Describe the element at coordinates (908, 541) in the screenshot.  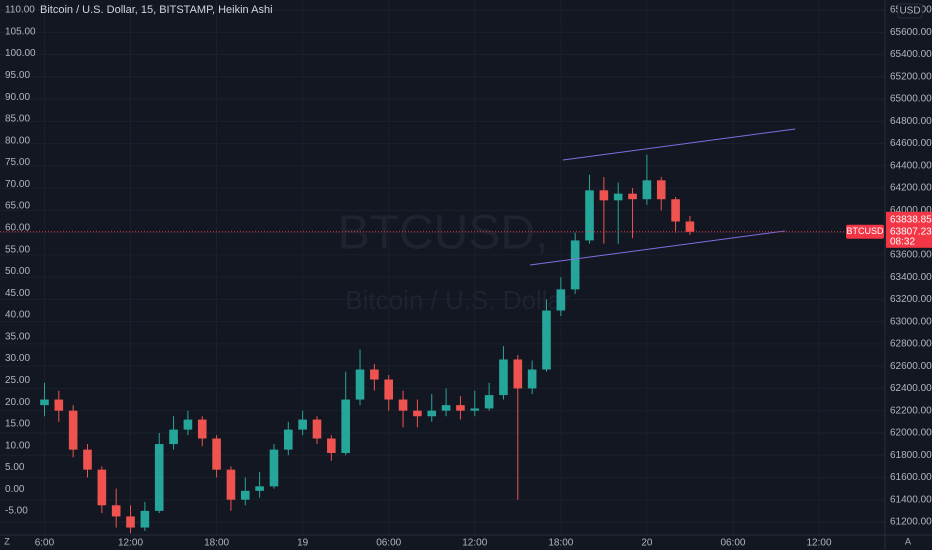
I see `corner-right: A` at that location.